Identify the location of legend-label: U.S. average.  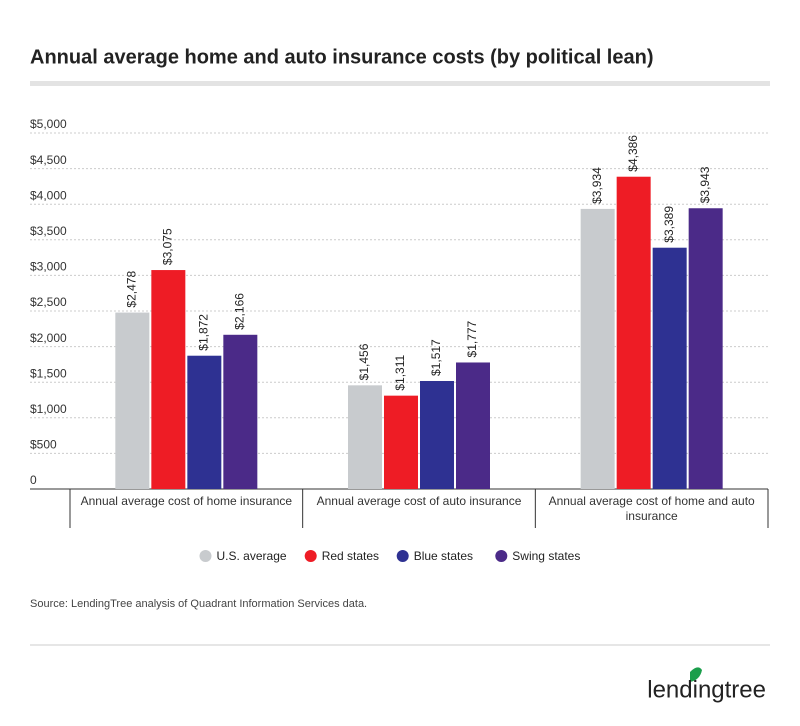
(252, 556).